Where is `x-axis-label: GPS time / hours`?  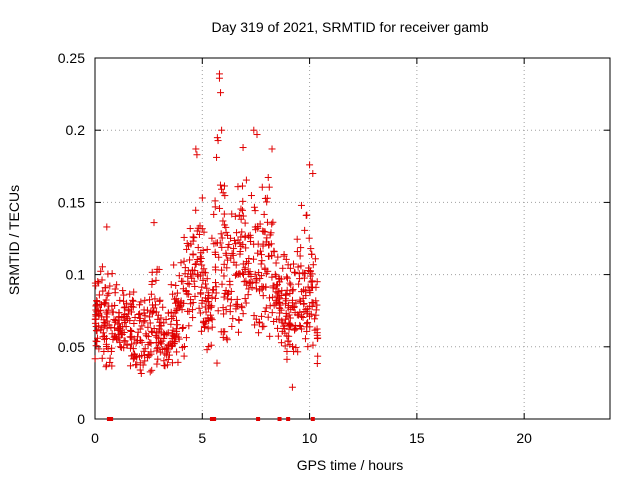
x-axis-label: GPS time / hours is located at coordinates (350, 465).